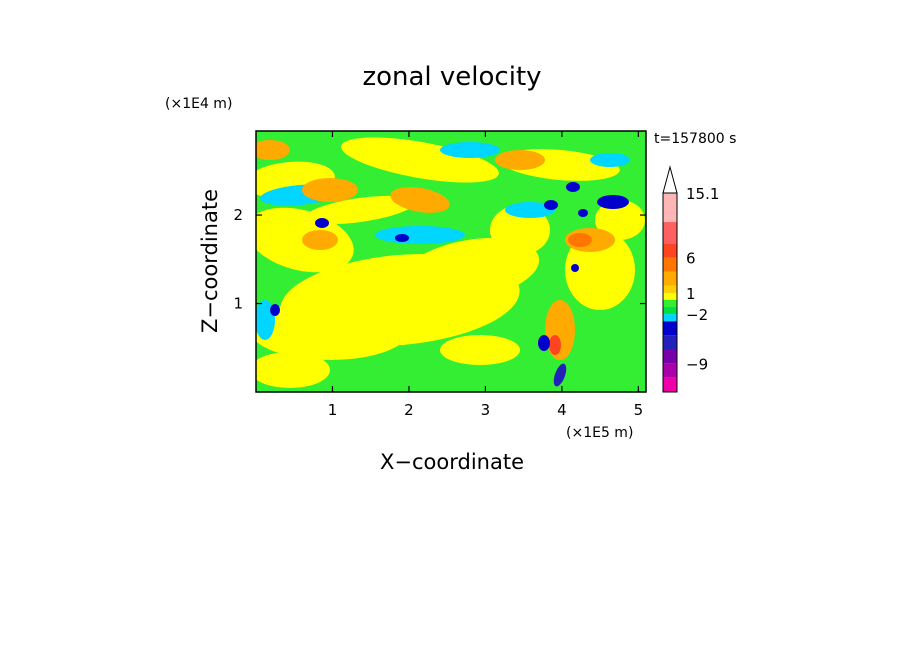  I want to click on colorbar-tick-label: −2, so click(697, 315).